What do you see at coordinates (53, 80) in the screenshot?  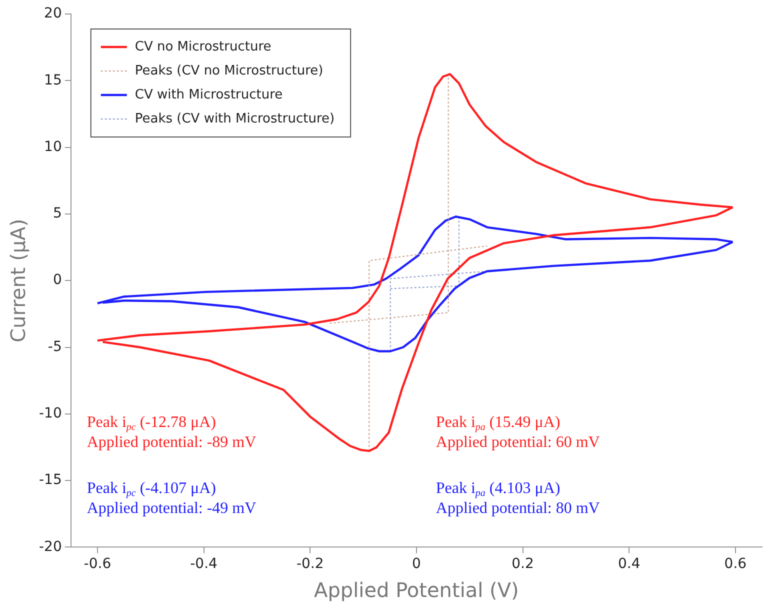 I see `y-tick-label: 15` at bounding box center [53, 80].